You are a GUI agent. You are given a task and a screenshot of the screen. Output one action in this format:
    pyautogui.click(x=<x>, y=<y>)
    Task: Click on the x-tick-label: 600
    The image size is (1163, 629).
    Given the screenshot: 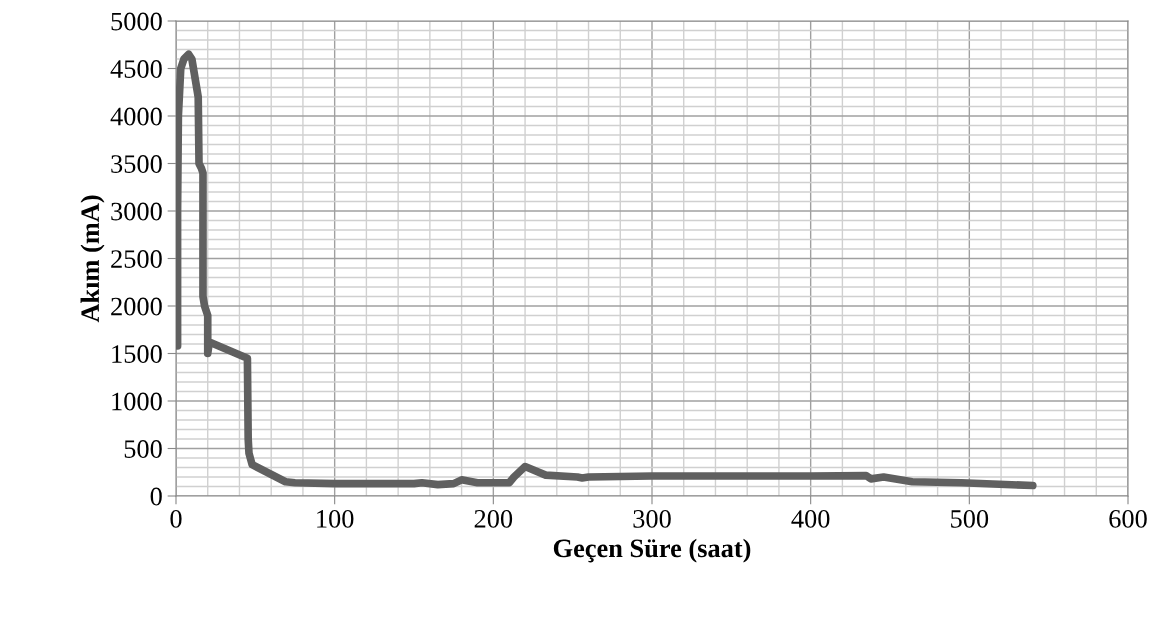 What is the action you would take?
    pyautogui.click(x=1128, y=518)
    